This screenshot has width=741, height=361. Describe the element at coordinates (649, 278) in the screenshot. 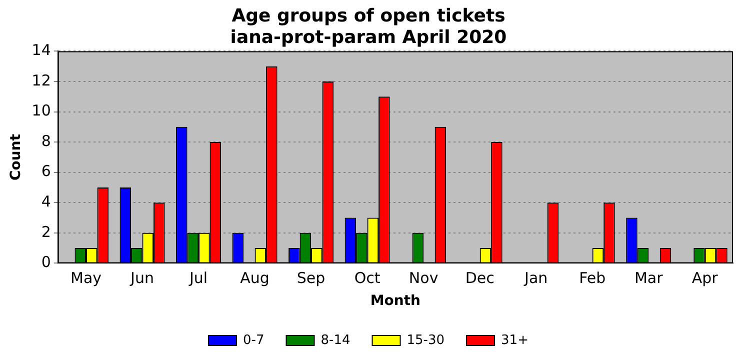

I see `x-tick-label: Mar` at that location.